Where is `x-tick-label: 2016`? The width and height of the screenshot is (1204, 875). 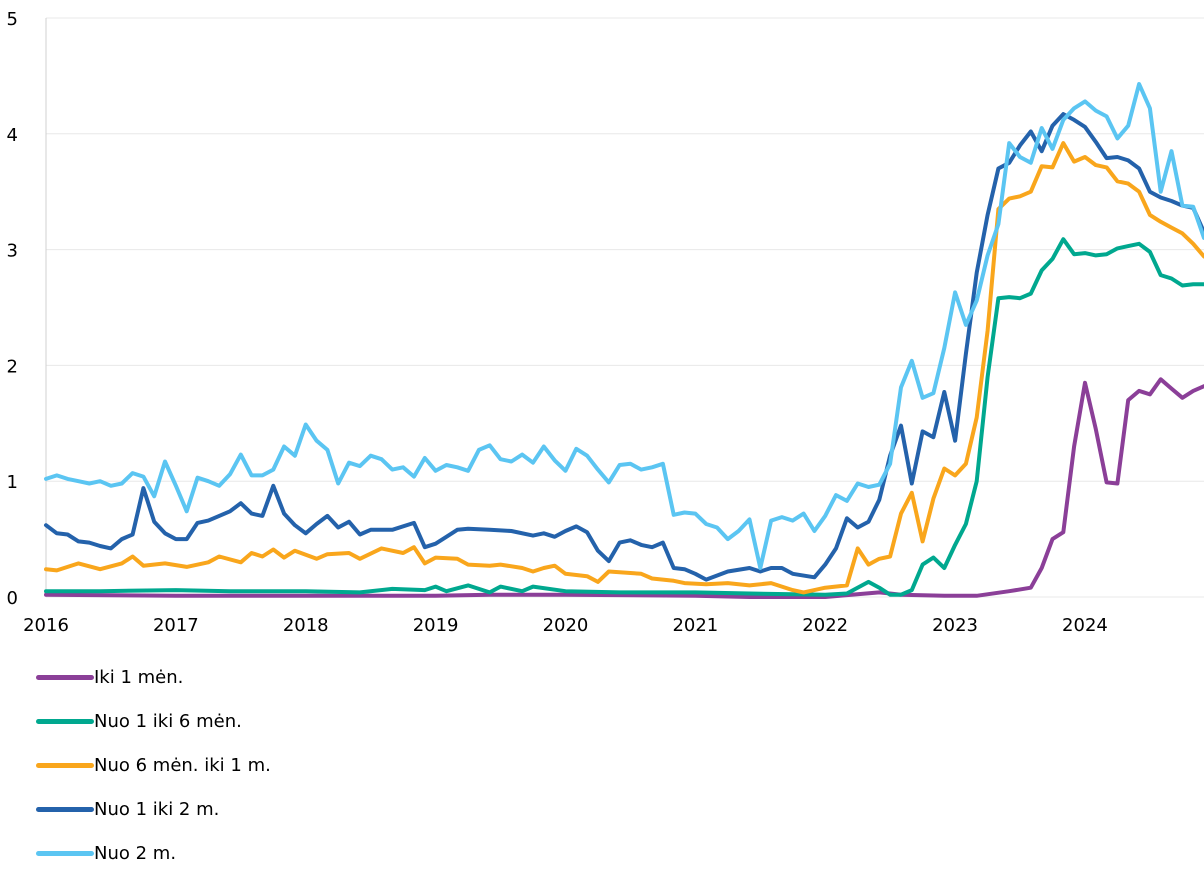
x-tick-label: 2016 is located at coordinates (46, 625).